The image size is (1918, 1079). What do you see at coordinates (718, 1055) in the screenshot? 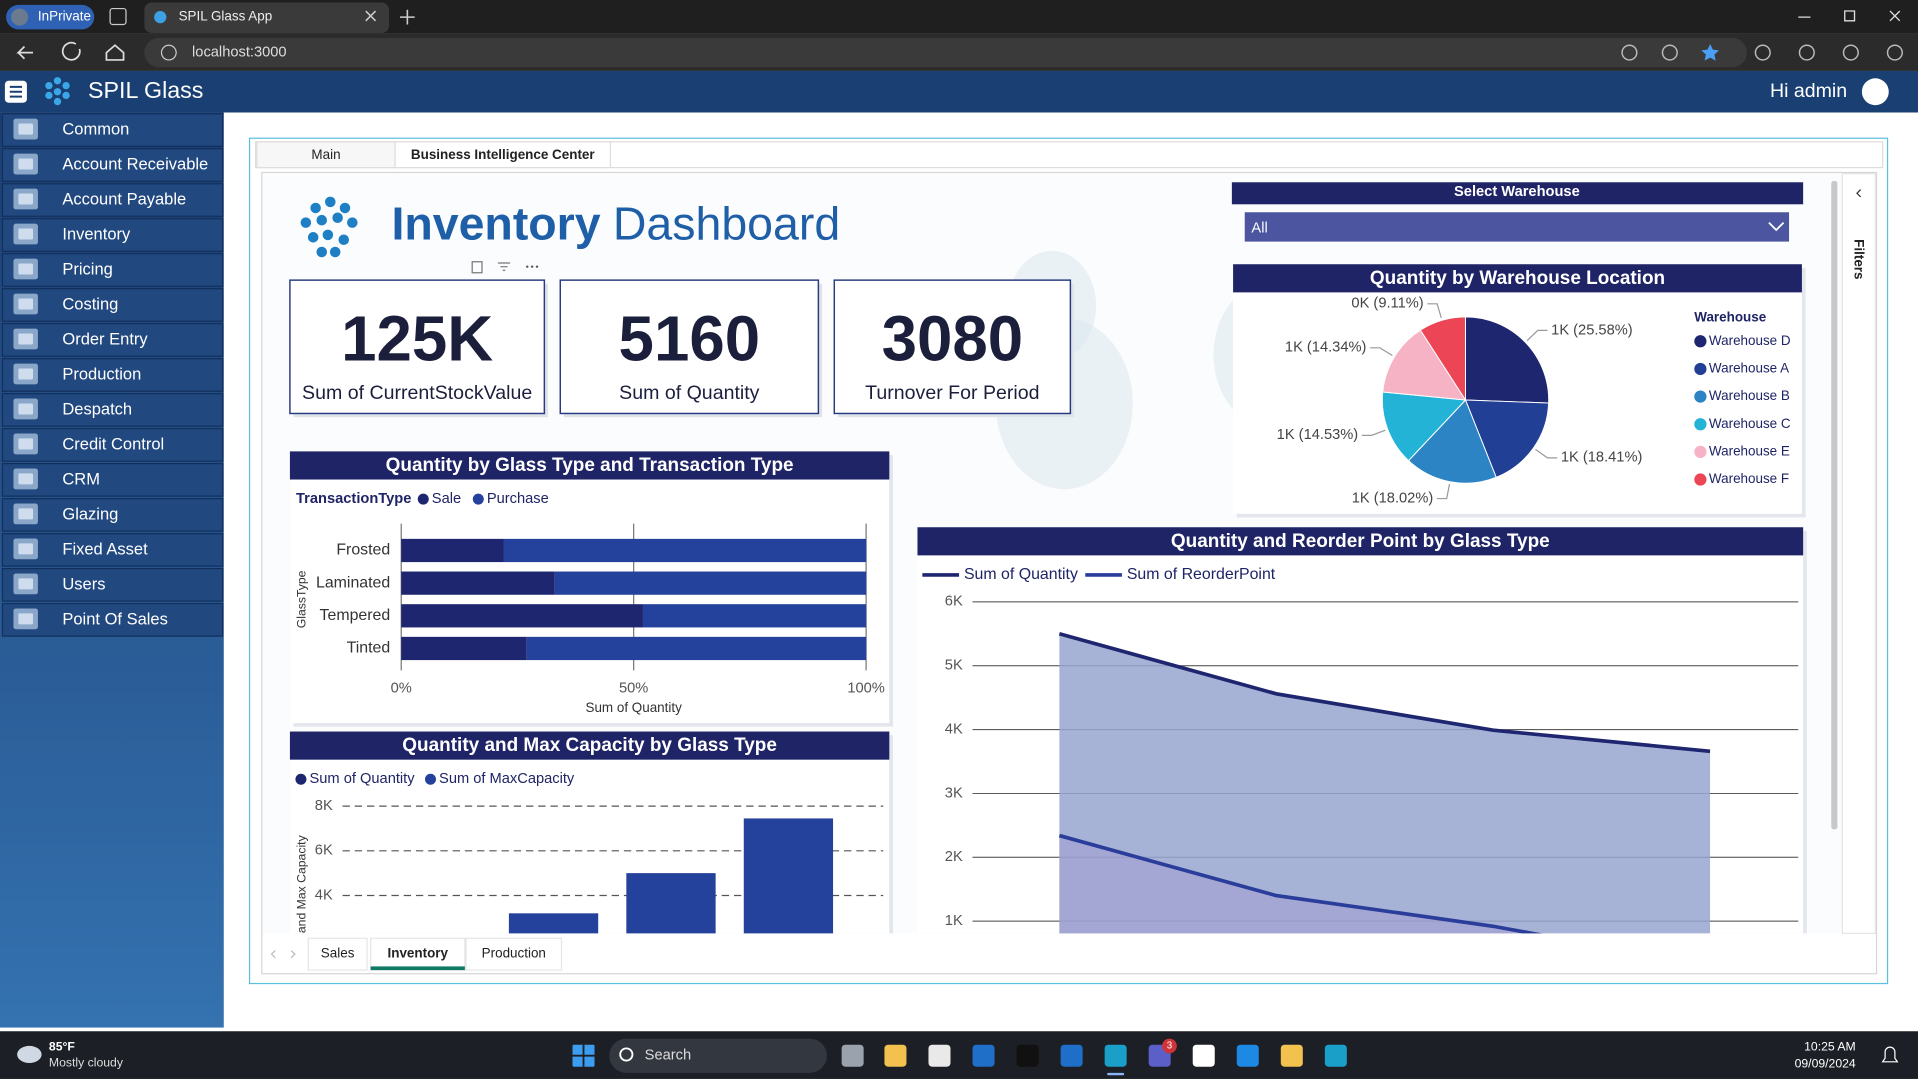
I see `search-box` at bounding box center [718, 1055].